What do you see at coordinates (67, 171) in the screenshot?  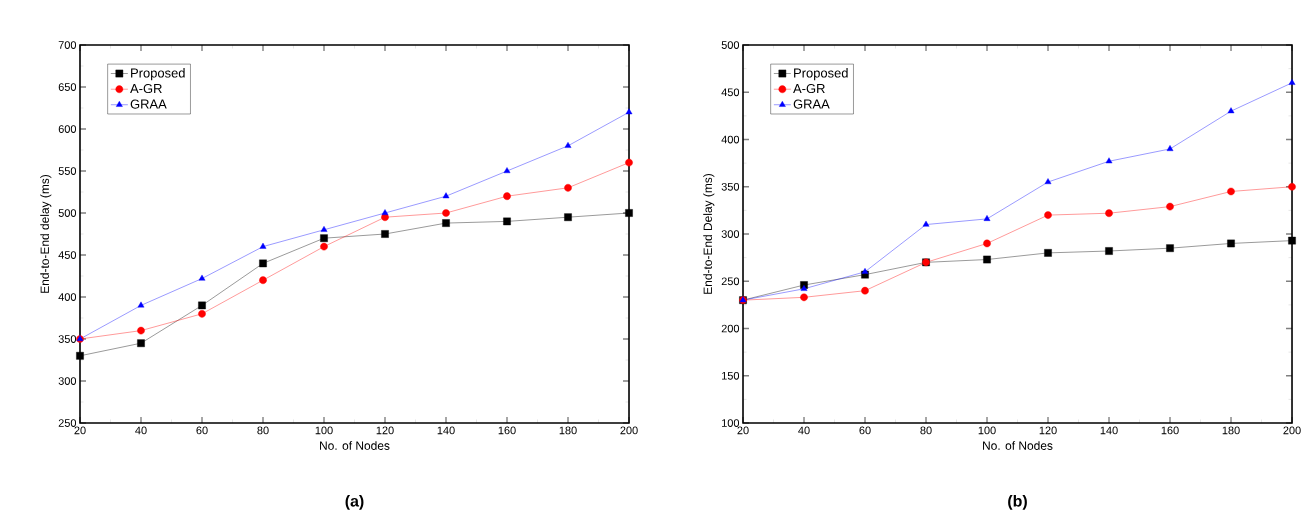 I see `y-tick-label: 550` at bounding box center [67, 171].